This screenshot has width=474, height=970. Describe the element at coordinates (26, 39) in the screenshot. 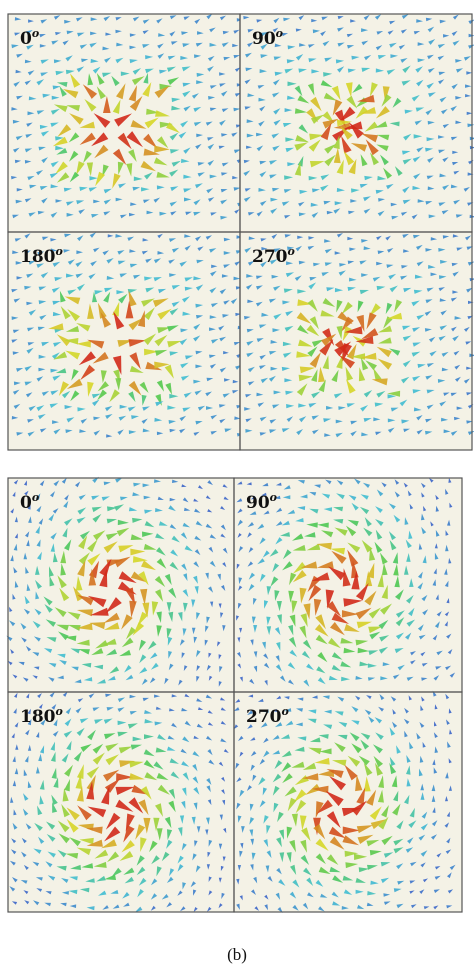

I see `angle-value: 0` at that location.